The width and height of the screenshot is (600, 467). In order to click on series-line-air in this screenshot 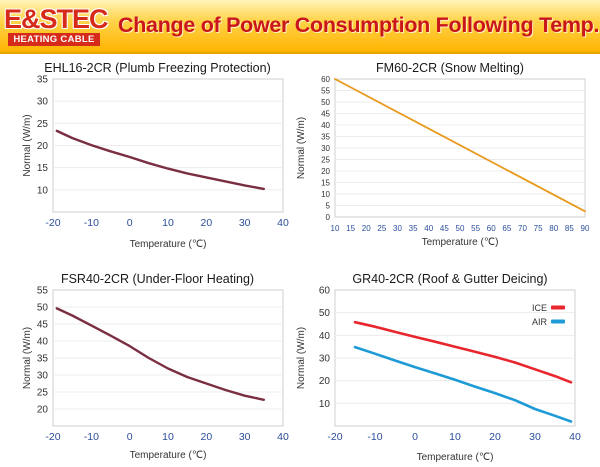, I will do `click(463, 384)`.